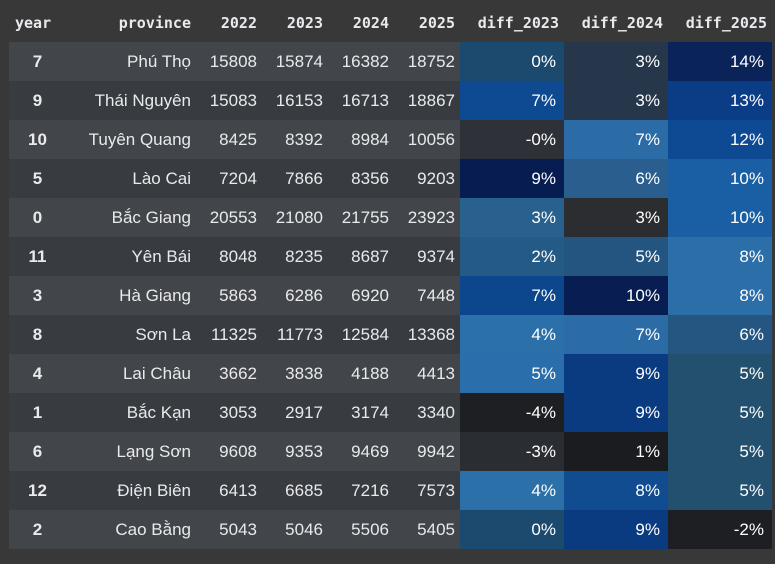 This screenshot has width=775, height=564. What do you see at coordinates (512, 373) in the screenshot?
I see `cell-diff-2023: 5%` at bounding box center [512, 373].